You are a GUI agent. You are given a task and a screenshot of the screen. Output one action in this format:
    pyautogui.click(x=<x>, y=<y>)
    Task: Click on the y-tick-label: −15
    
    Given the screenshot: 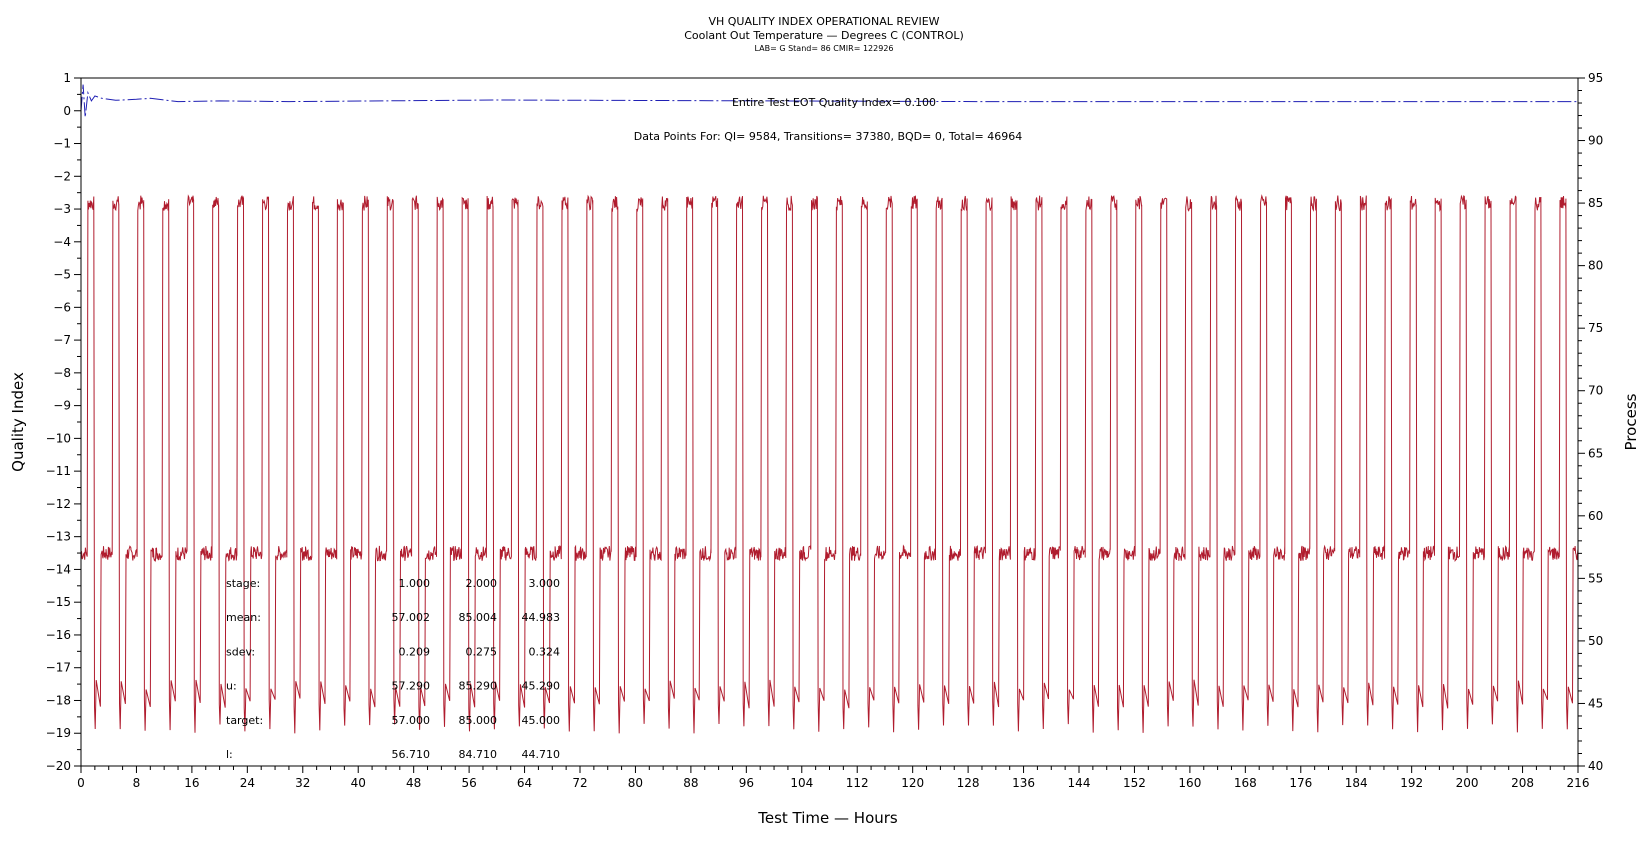 What is the action you would take?
    pyautogui.click(x=58, y=602)
    